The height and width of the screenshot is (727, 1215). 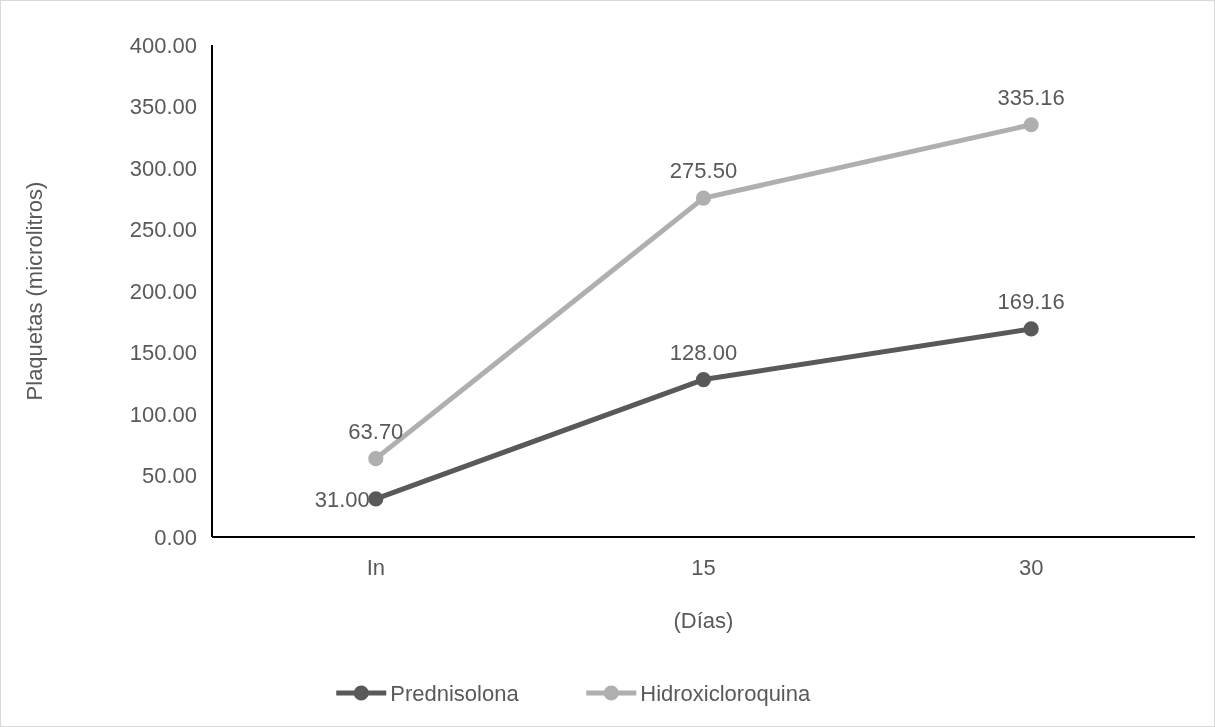 What do you see at coordinates (163, 107) in the screenshot?
I see `y-tick-label: 350.00` at bounding box center [163, 107].